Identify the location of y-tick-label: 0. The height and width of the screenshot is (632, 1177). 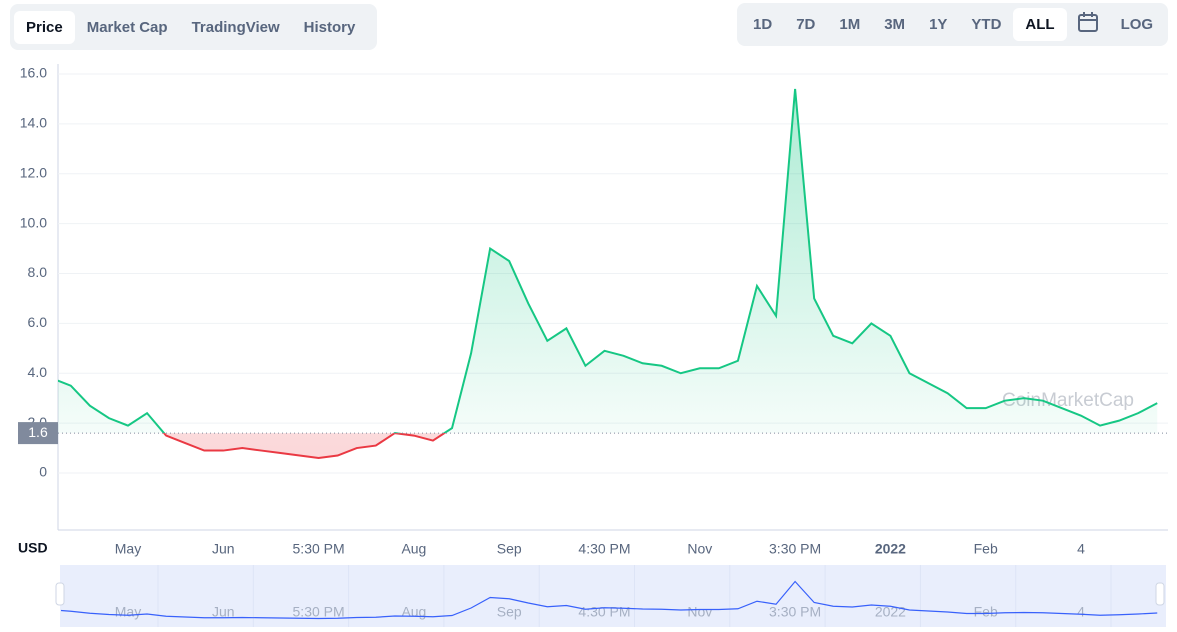
(43, 472).